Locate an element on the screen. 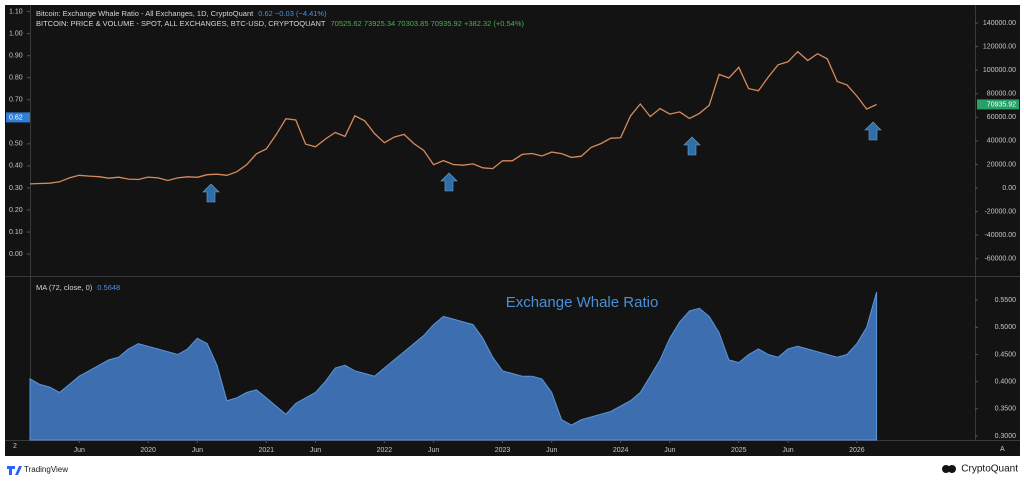 This screenshot has height=482, width=1024. tradingview-logo is located at coordinates (14, 470).